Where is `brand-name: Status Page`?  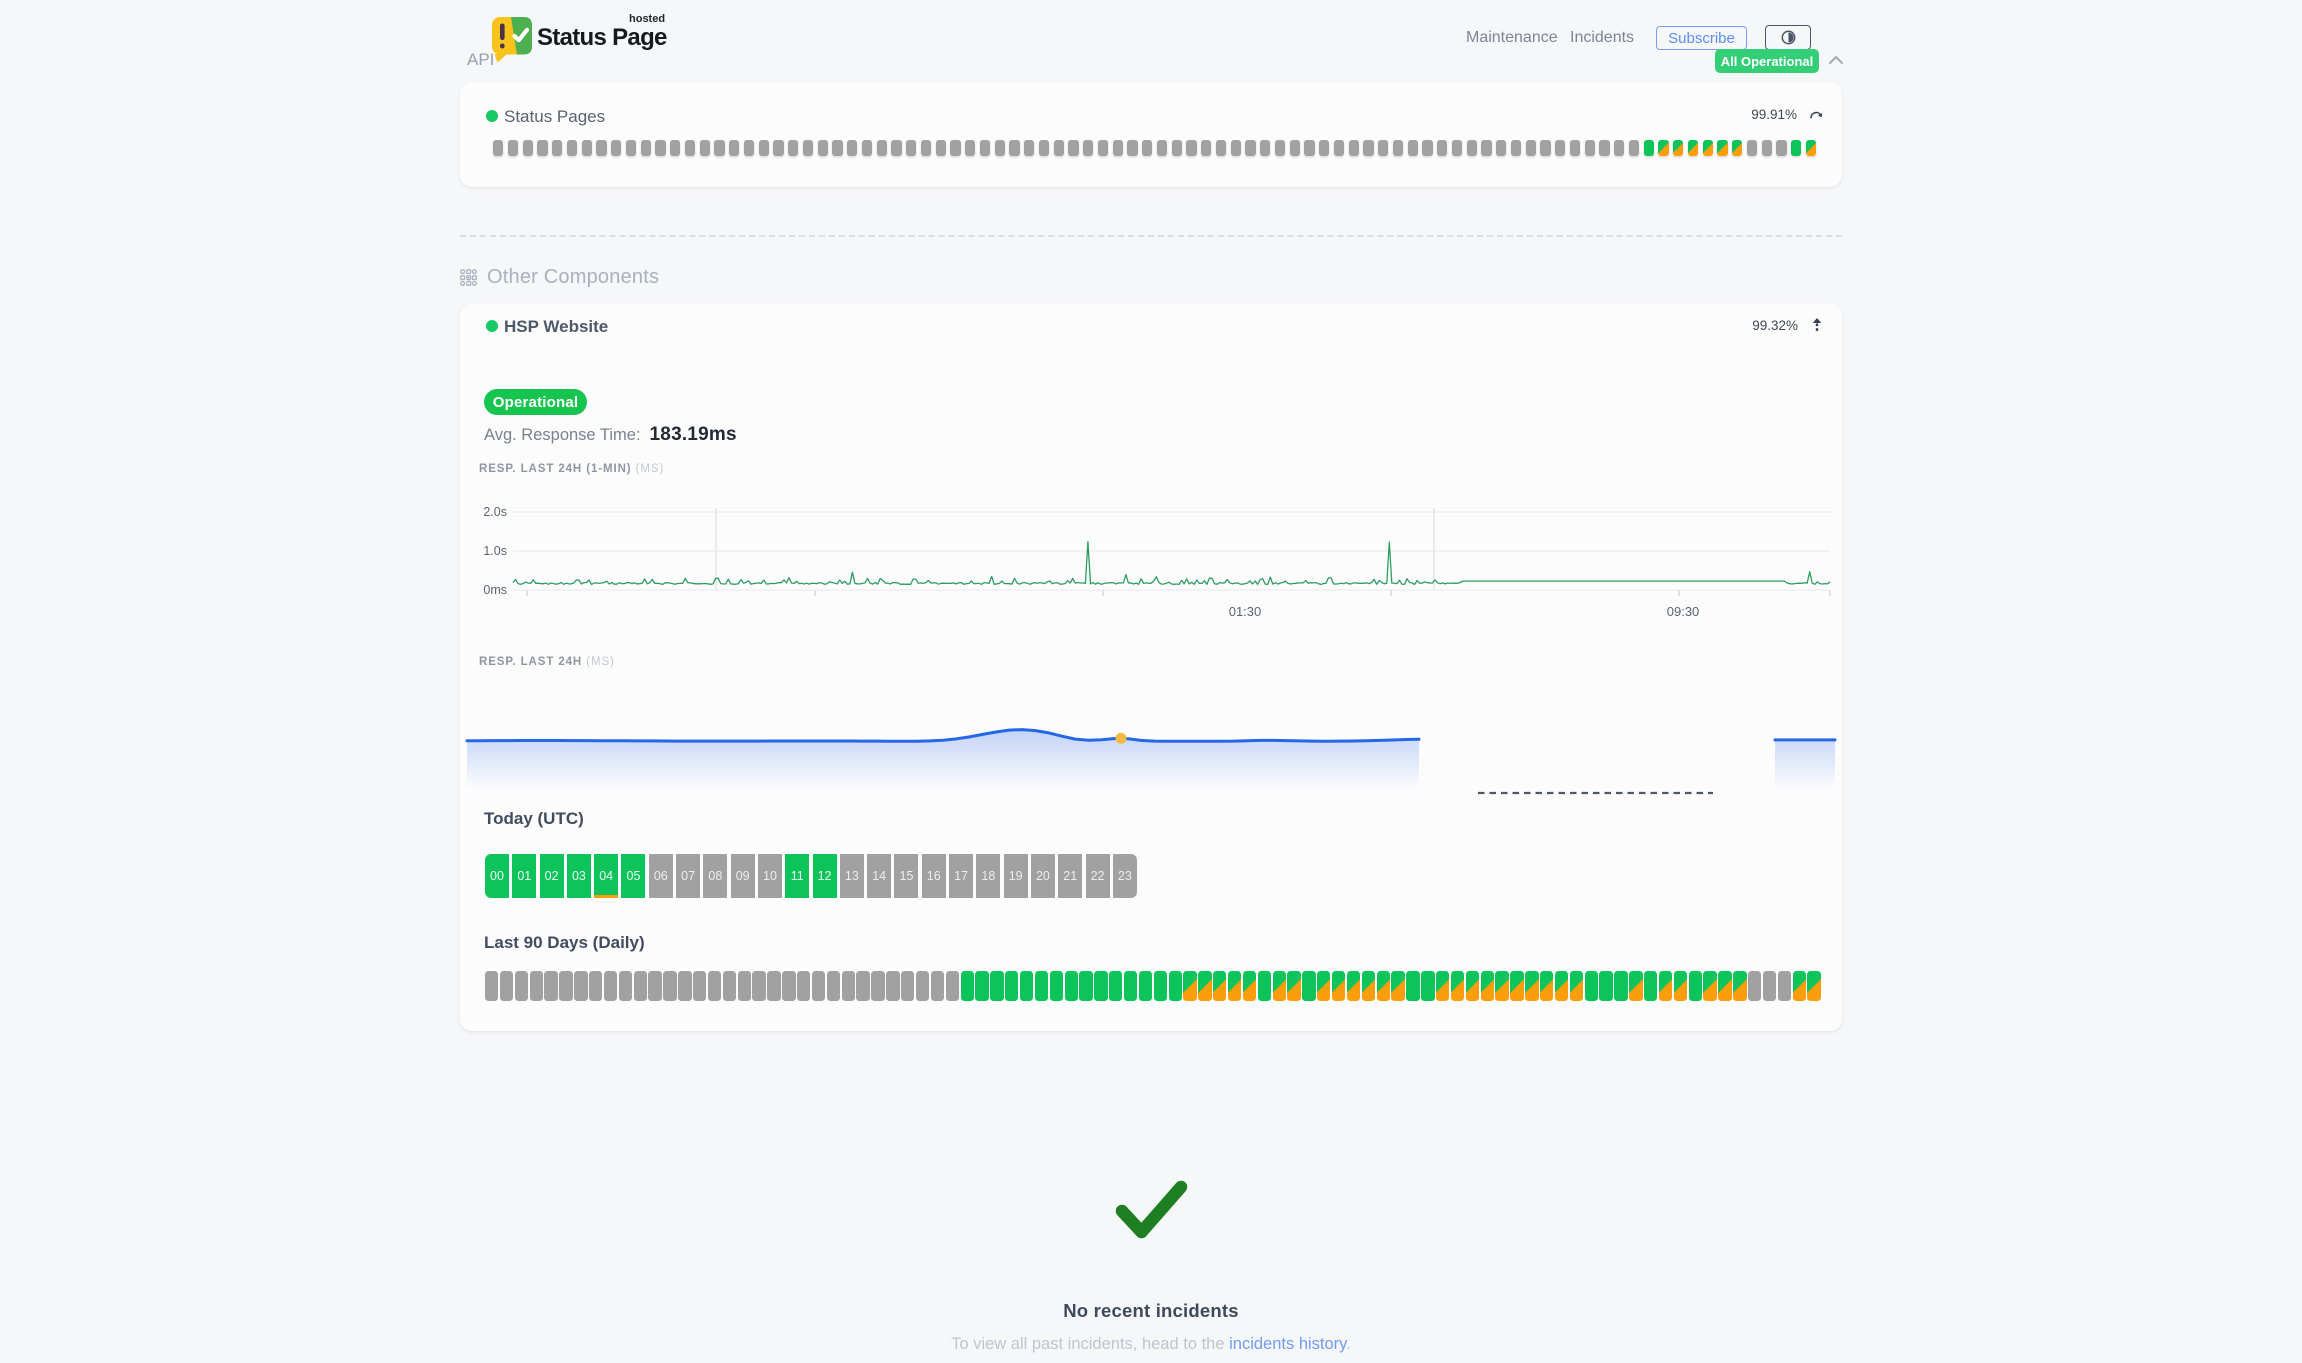
brand-name: Status Page is located at coordinates (602, 37).